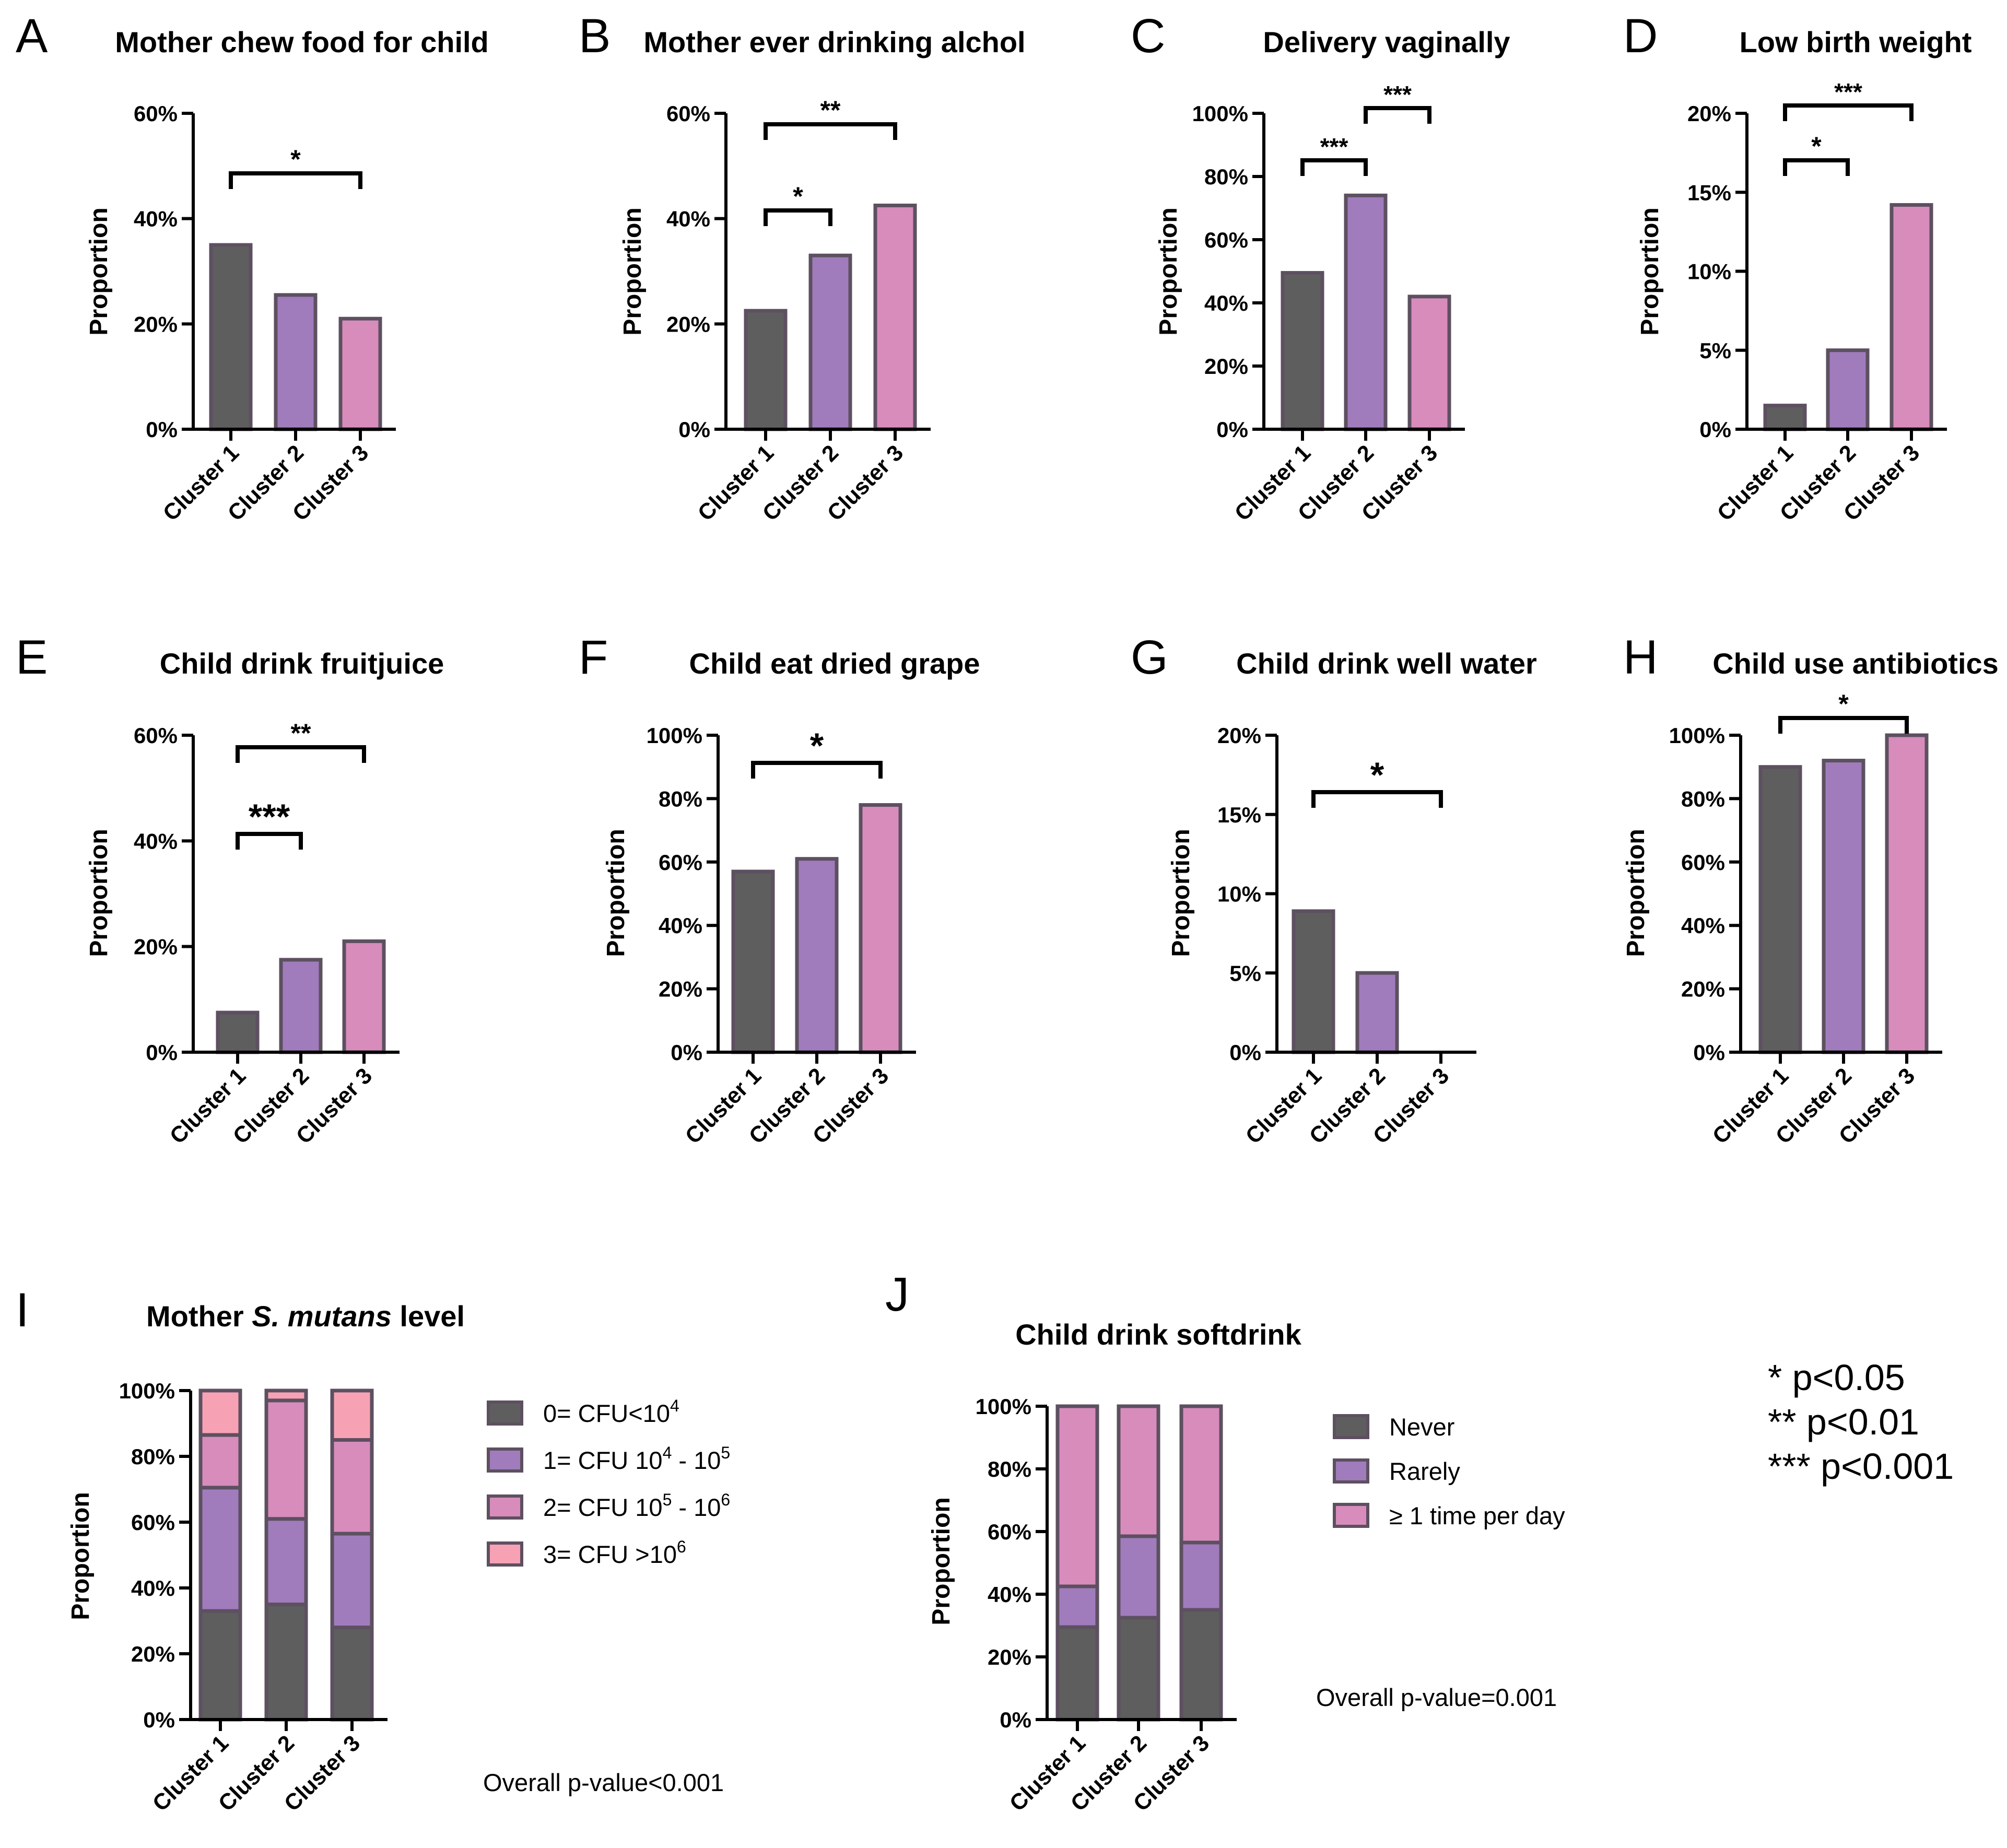  What do you see at coordinates (610, 1554) in the screenshot?
I see `legend-text-part: 3= CFU >10` at bounding box center [610, 1554].